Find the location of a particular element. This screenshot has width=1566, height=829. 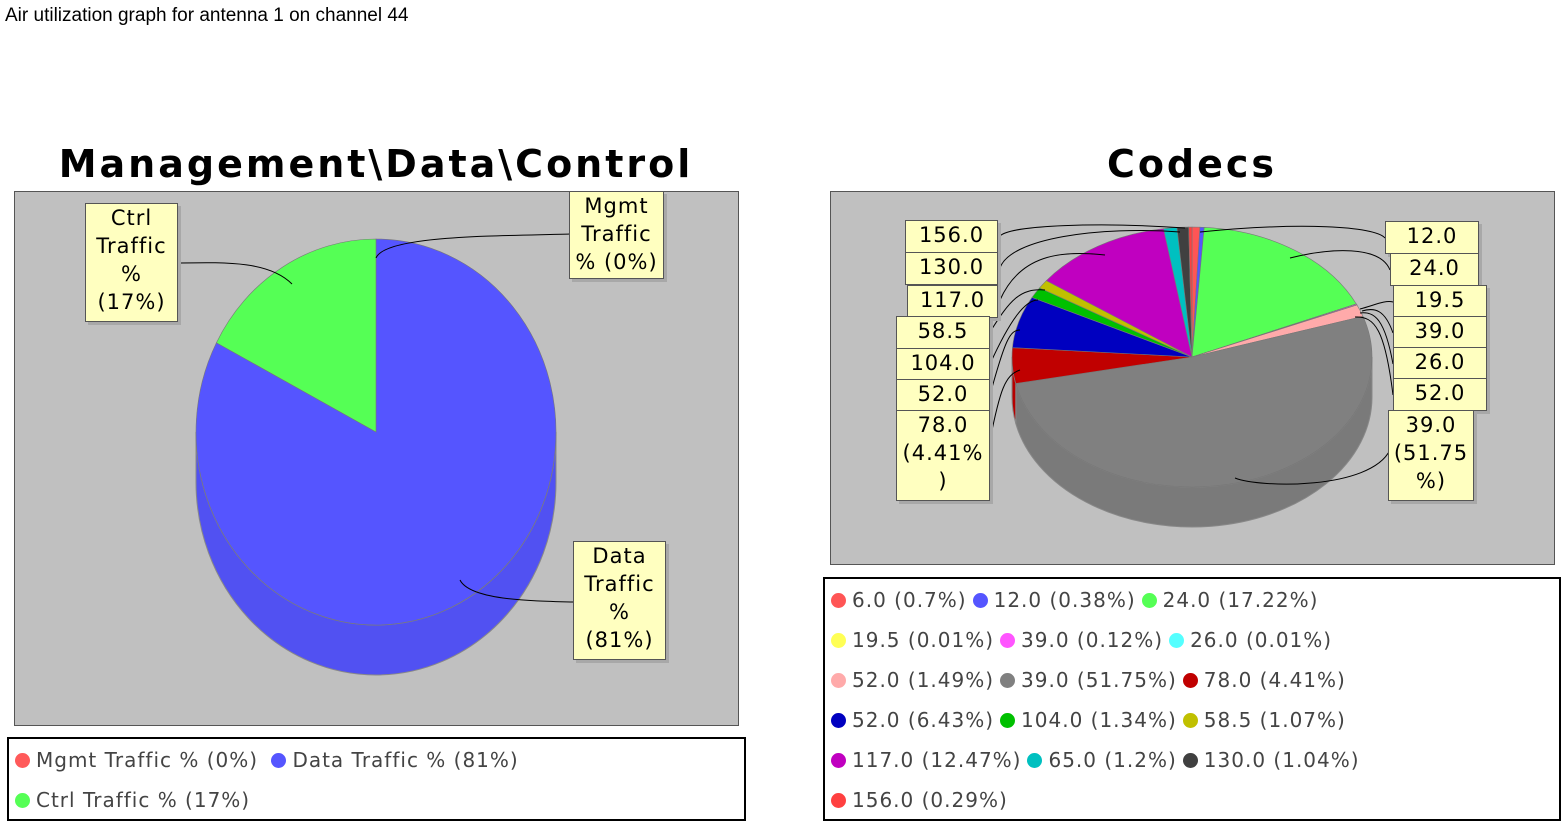

legend-item: 24.0 (17.22%) is located at coordinates (1230, 600).